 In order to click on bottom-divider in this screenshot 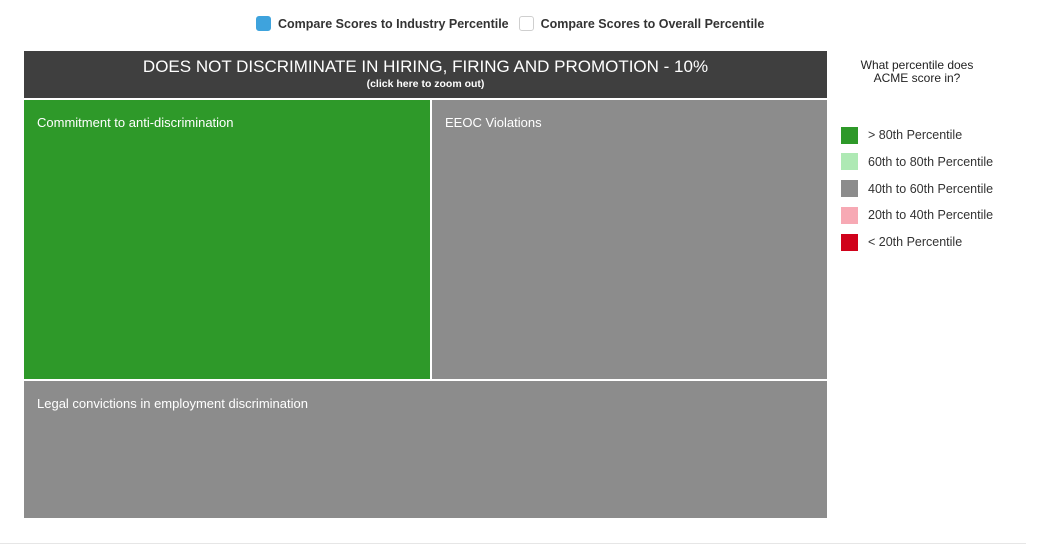, I will do `click(513, 543)`.